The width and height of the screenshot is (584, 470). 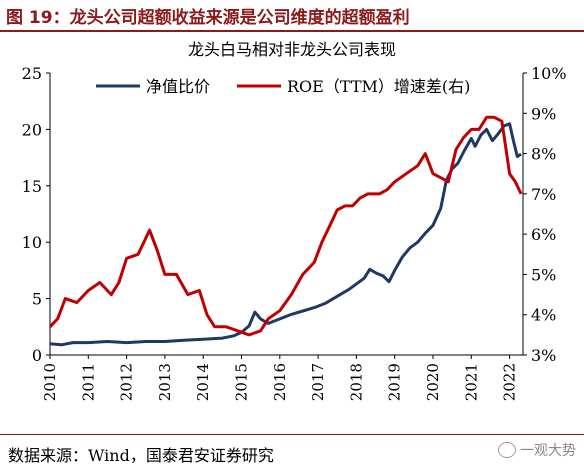 I want to click on figure-title: 图 19：龙头公司超额收益来源是公司维度的超额盈利, so click(x=208, y=18).